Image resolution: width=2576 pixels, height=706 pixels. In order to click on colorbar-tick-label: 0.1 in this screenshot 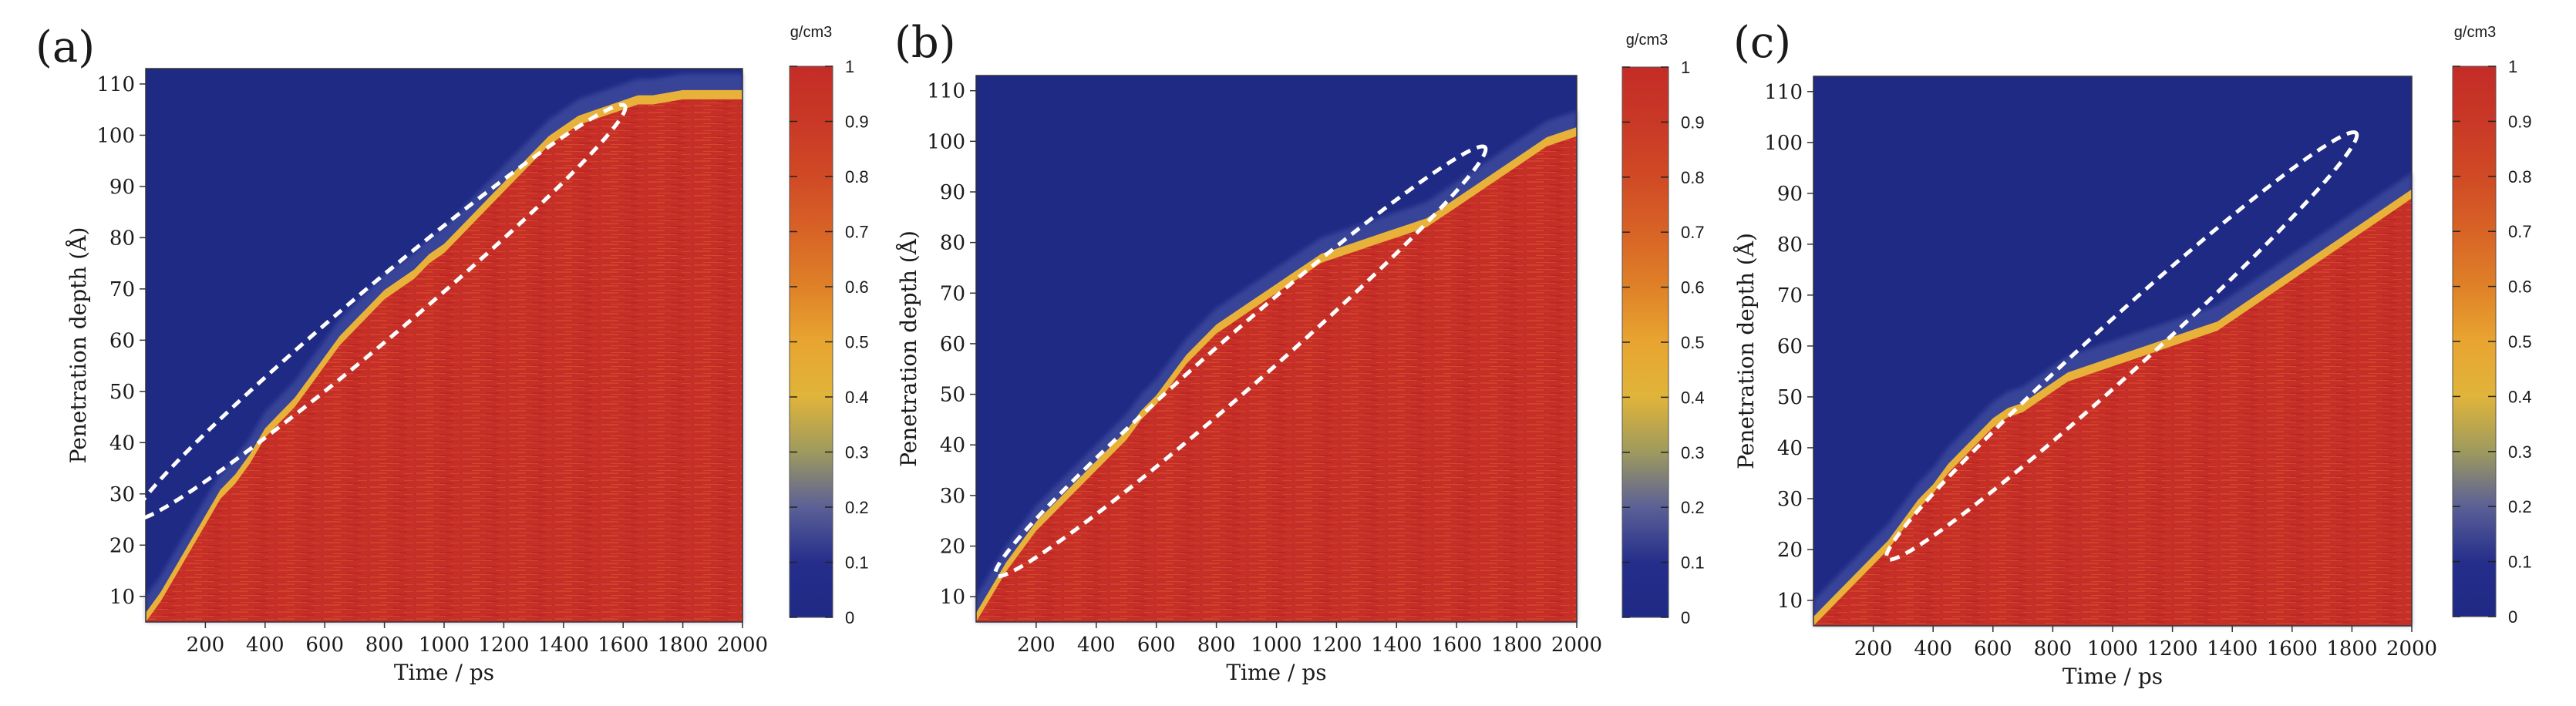, I will do `click(2520, 562)`.